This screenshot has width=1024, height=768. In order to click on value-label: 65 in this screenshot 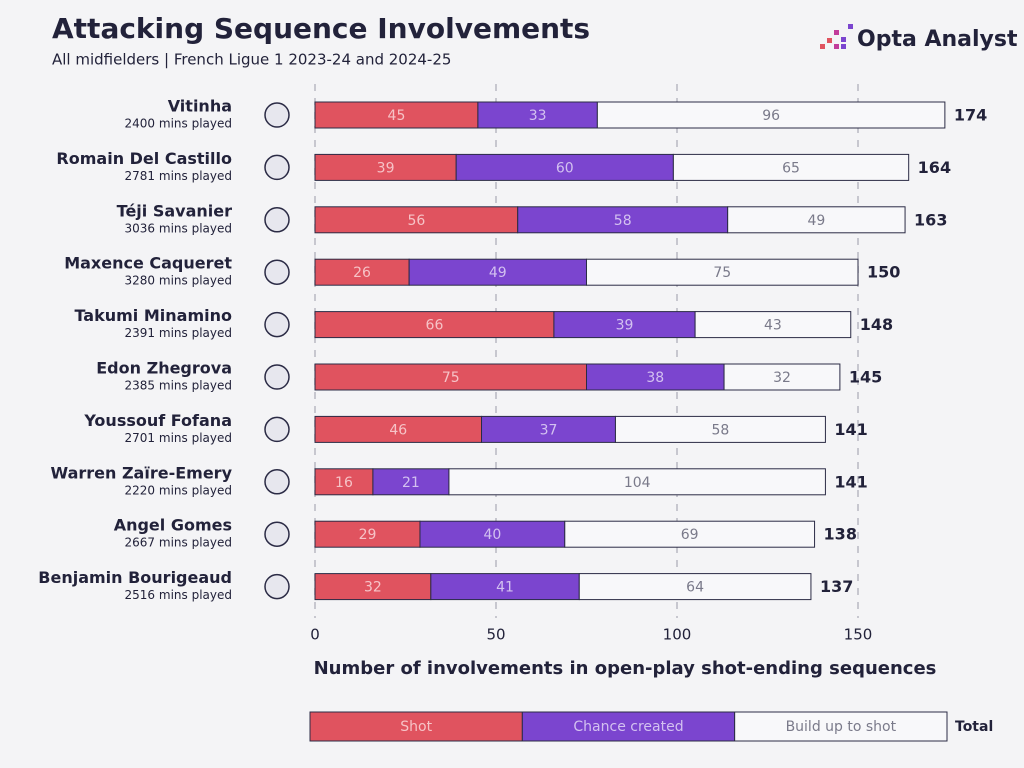, I will do `click(791, 168)`.